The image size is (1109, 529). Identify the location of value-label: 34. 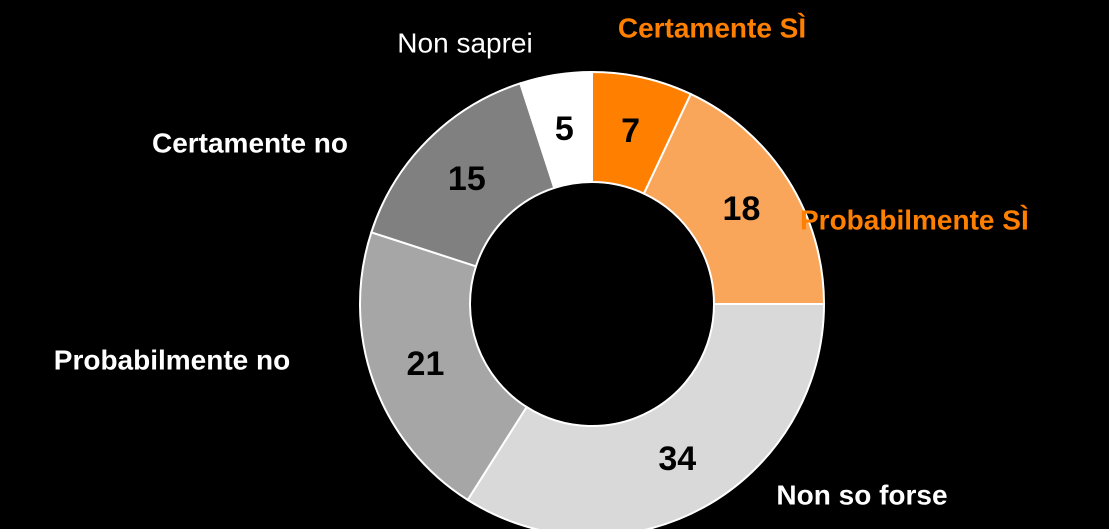
(677, 459).